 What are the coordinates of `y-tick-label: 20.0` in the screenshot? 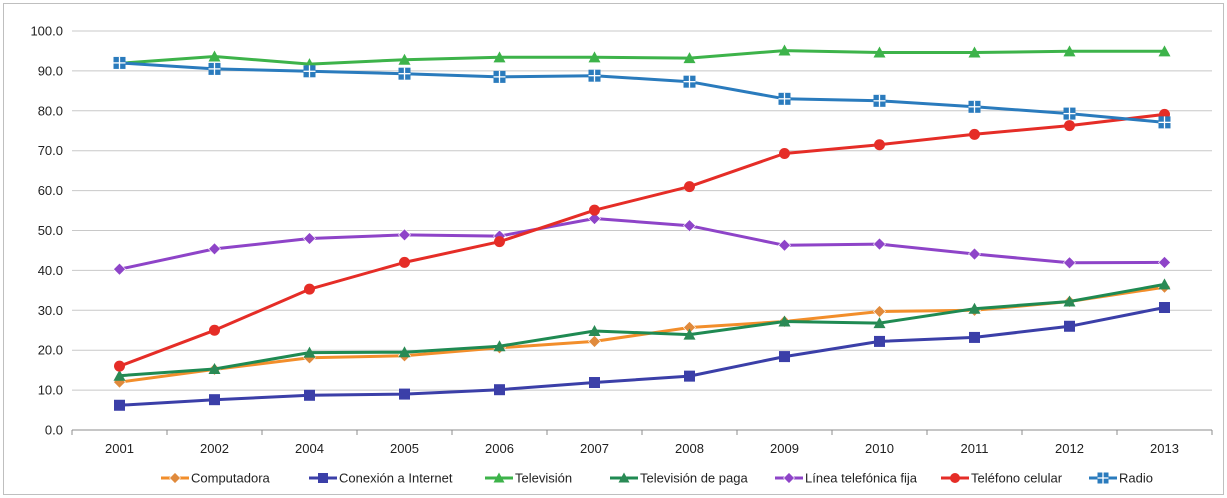 It's located at (50, 350).